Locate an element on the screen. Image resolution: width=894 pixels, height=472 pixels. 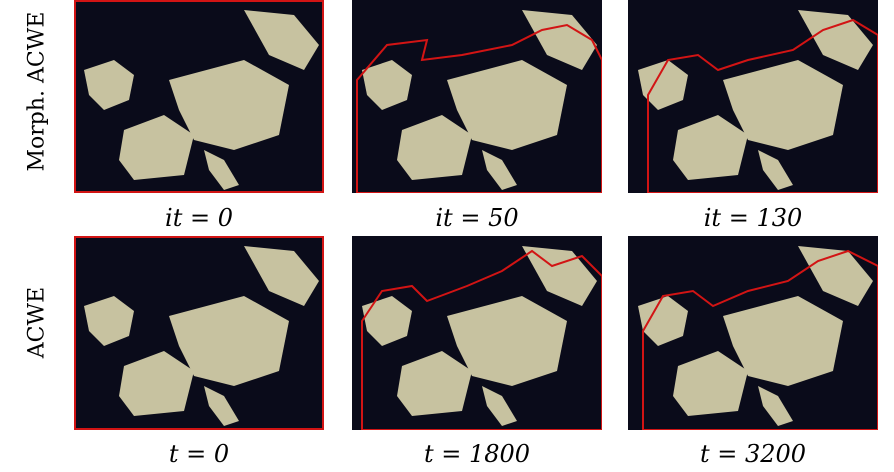
caption-it0: it = 0 is located at coordinates (199, 218).